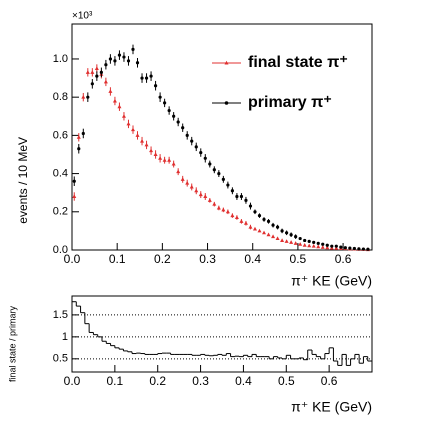 Image resolution: width=437 pixels, height=439 pixels. I want to click on y-multiplier: ×10³, so click(82, 16).